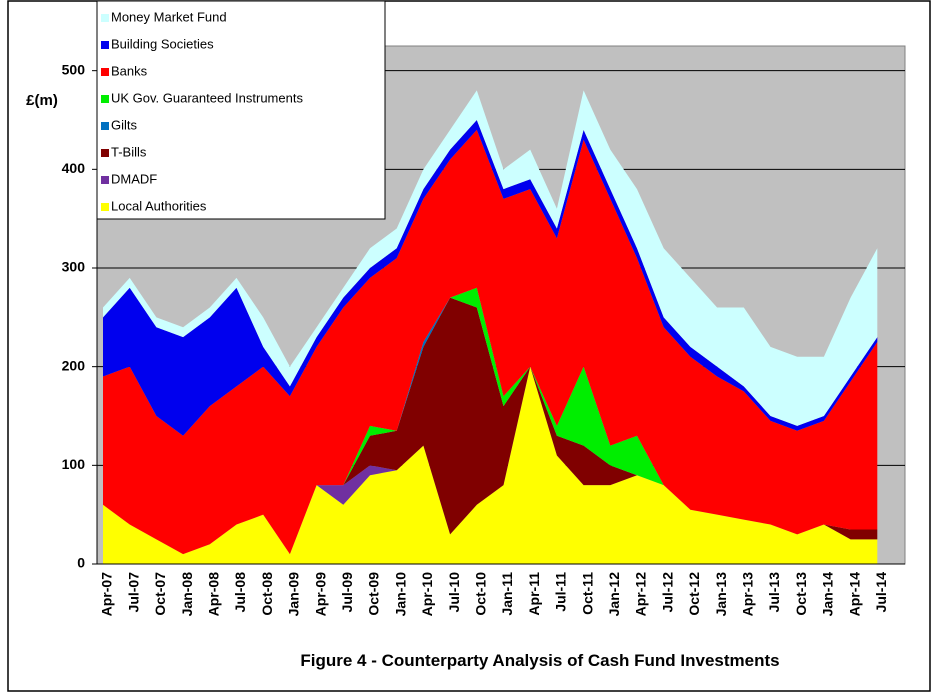  Describe the element at coordinates (427, 594) in the screenshot. I see `x-tick-label: Apr-10` at that location.